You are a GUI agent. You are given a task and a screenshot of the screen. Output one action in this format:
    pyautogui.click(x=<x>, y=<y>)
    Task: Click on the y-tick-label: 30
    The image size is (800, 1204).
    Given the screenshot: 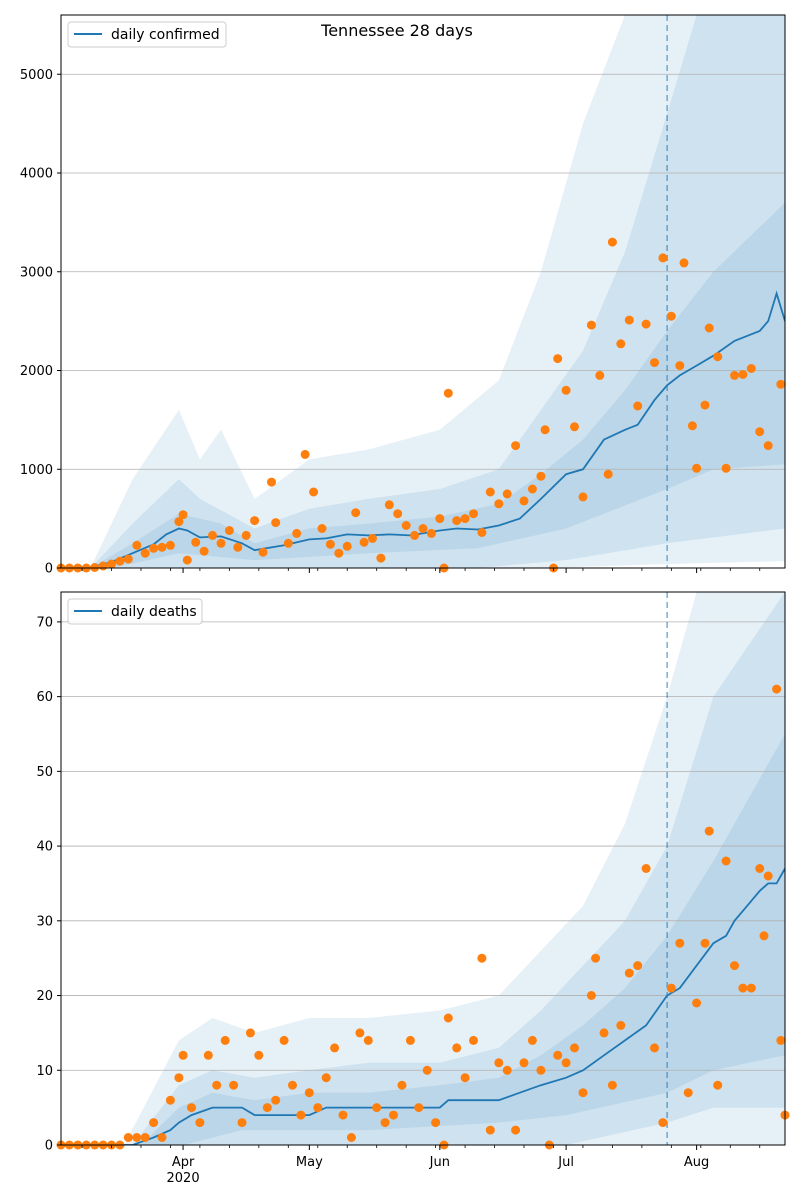 What is the action you would take?
    pyautogui.click(x=44, y=921)
    